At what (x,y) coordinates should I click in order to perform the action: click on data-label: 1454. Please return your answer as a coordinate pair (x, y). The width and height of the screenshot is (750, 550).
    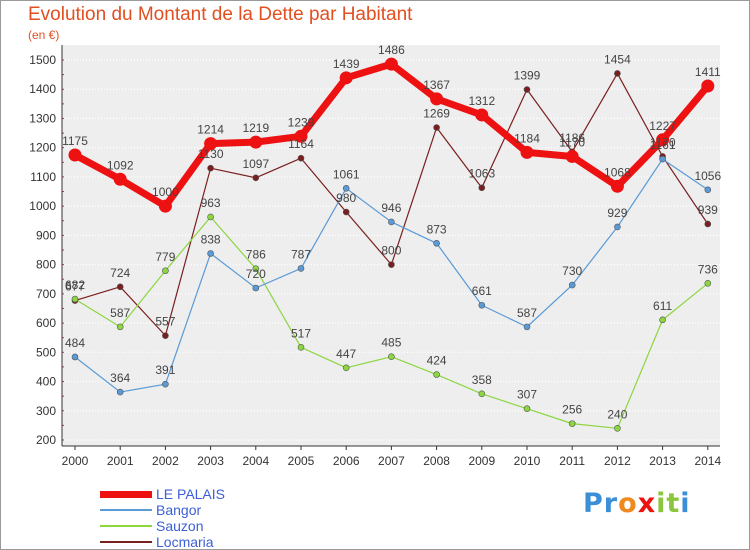
    Looking at the image, I should click on (617, 59).